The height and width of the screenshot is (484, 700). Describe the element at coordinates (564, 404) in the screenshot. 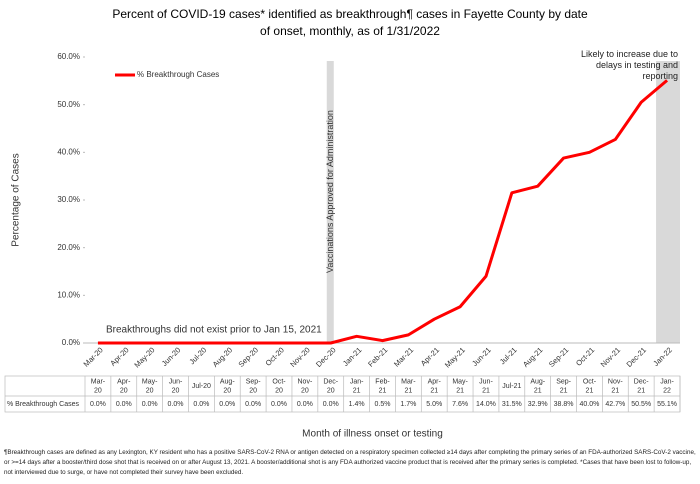

I see `table-value: 38.8%` at that location.